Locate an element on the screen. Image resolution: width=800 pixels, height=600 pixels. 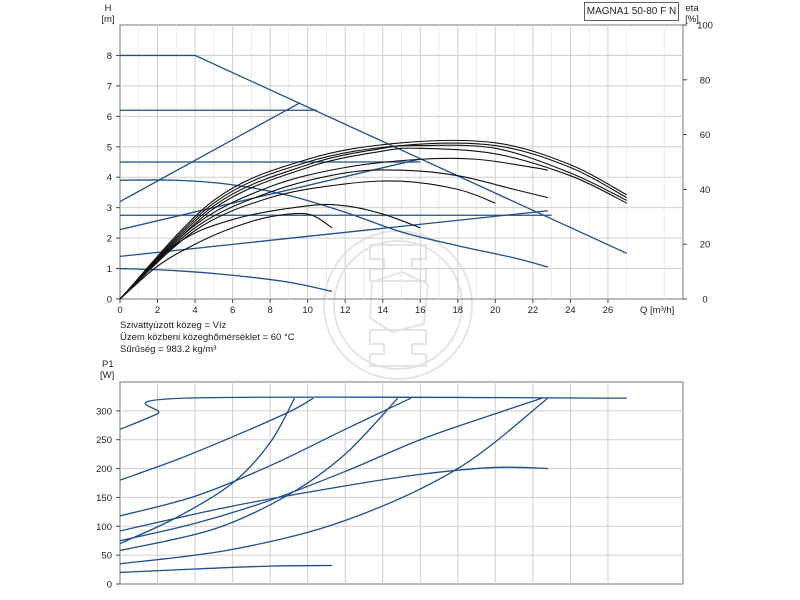
y-tick-label: 1 is located at coordinates (109, 269).